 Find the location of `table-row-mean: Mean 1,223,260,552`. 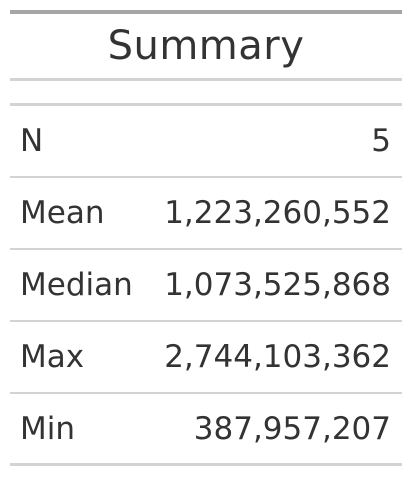

table-row-mean: Mean 1,223,260,552 is located at coordinates (206, 214).